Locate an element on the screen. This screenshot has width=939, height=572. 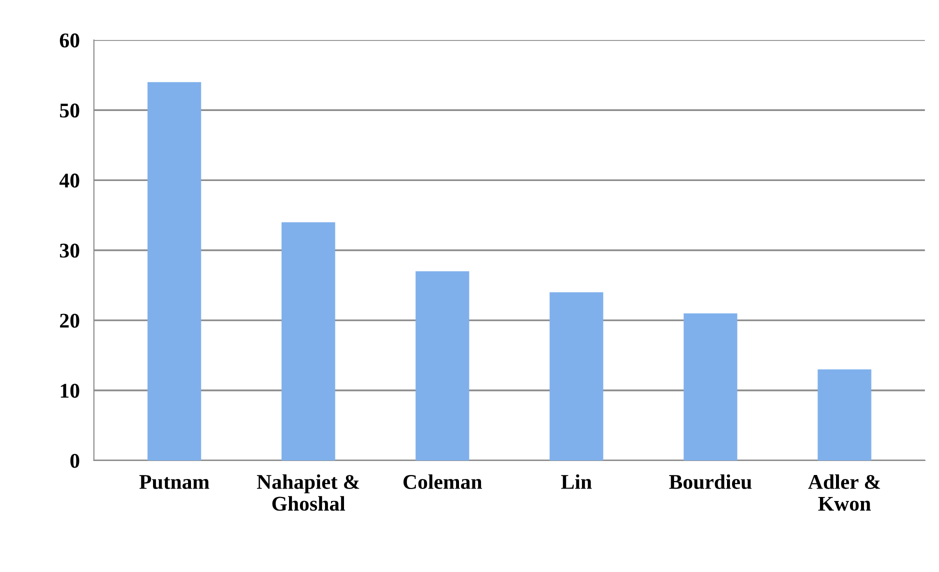
x-tick-label: Bourdieu is located at coordinates (710, 482).